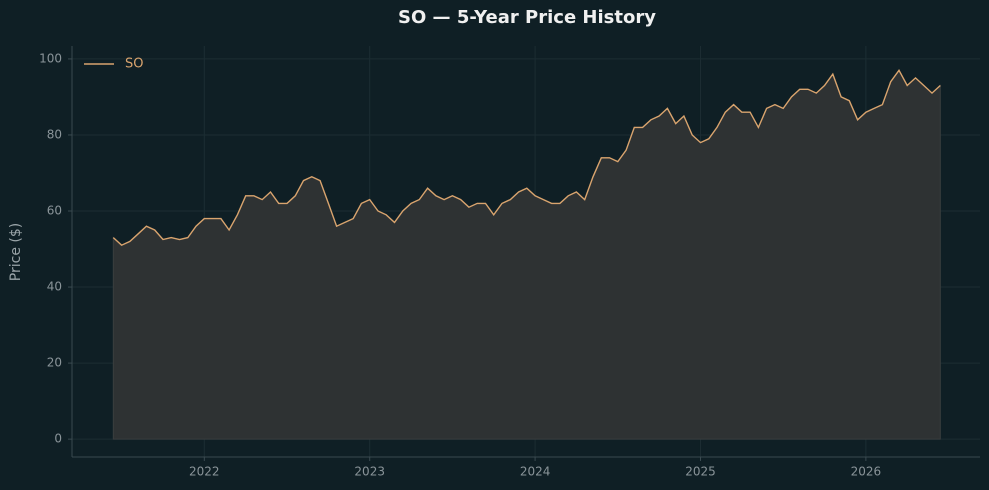 The height and width of the screenshot is (490, 989). I want to click on x-tick-label: 2024, so click(535, 472).